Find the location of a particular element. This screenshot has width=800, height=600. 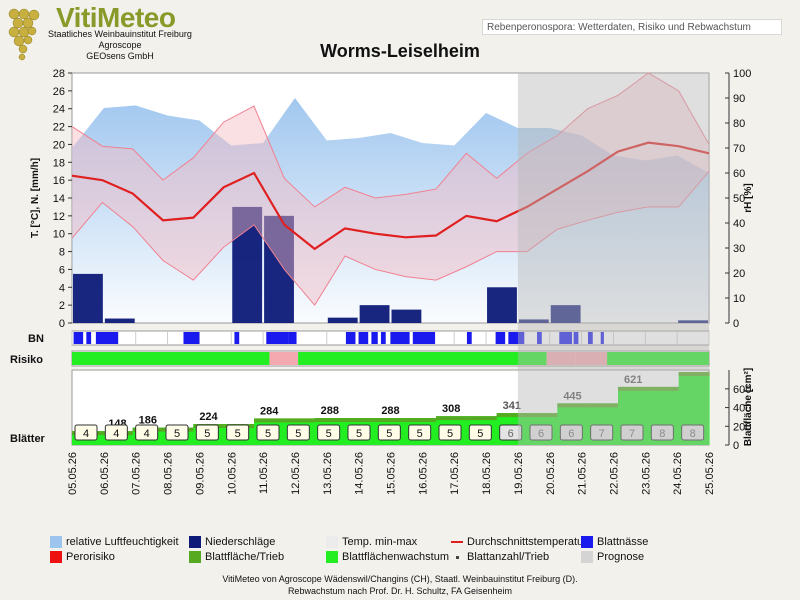

date-tick-label: 24.05.26 is located at coordinates (678, 473).